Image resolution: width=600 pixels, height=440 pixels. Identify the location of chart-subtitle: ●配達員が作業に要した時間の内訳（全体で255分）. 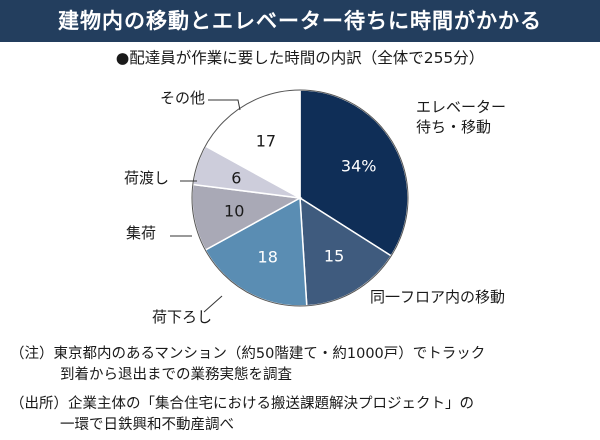
(300, 58).